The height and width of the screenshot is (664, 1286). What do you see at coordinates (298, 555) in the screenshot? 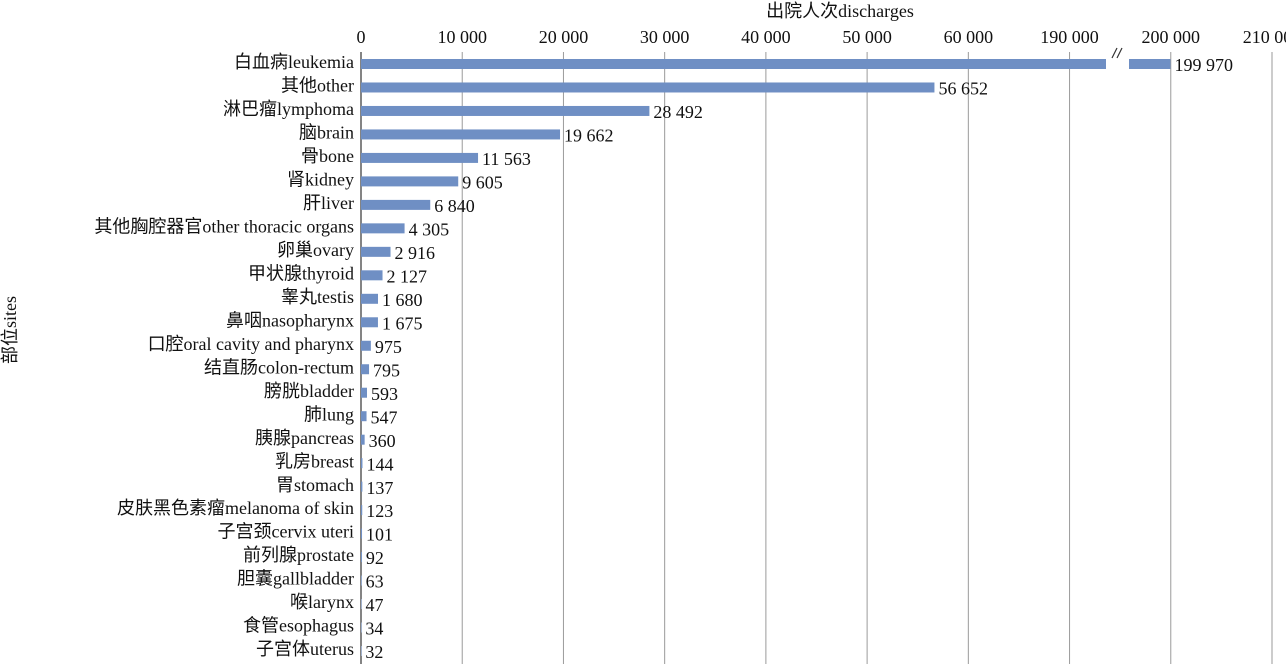
I see `category-label: 前列腺prostate` at bounding box center [298, 555].